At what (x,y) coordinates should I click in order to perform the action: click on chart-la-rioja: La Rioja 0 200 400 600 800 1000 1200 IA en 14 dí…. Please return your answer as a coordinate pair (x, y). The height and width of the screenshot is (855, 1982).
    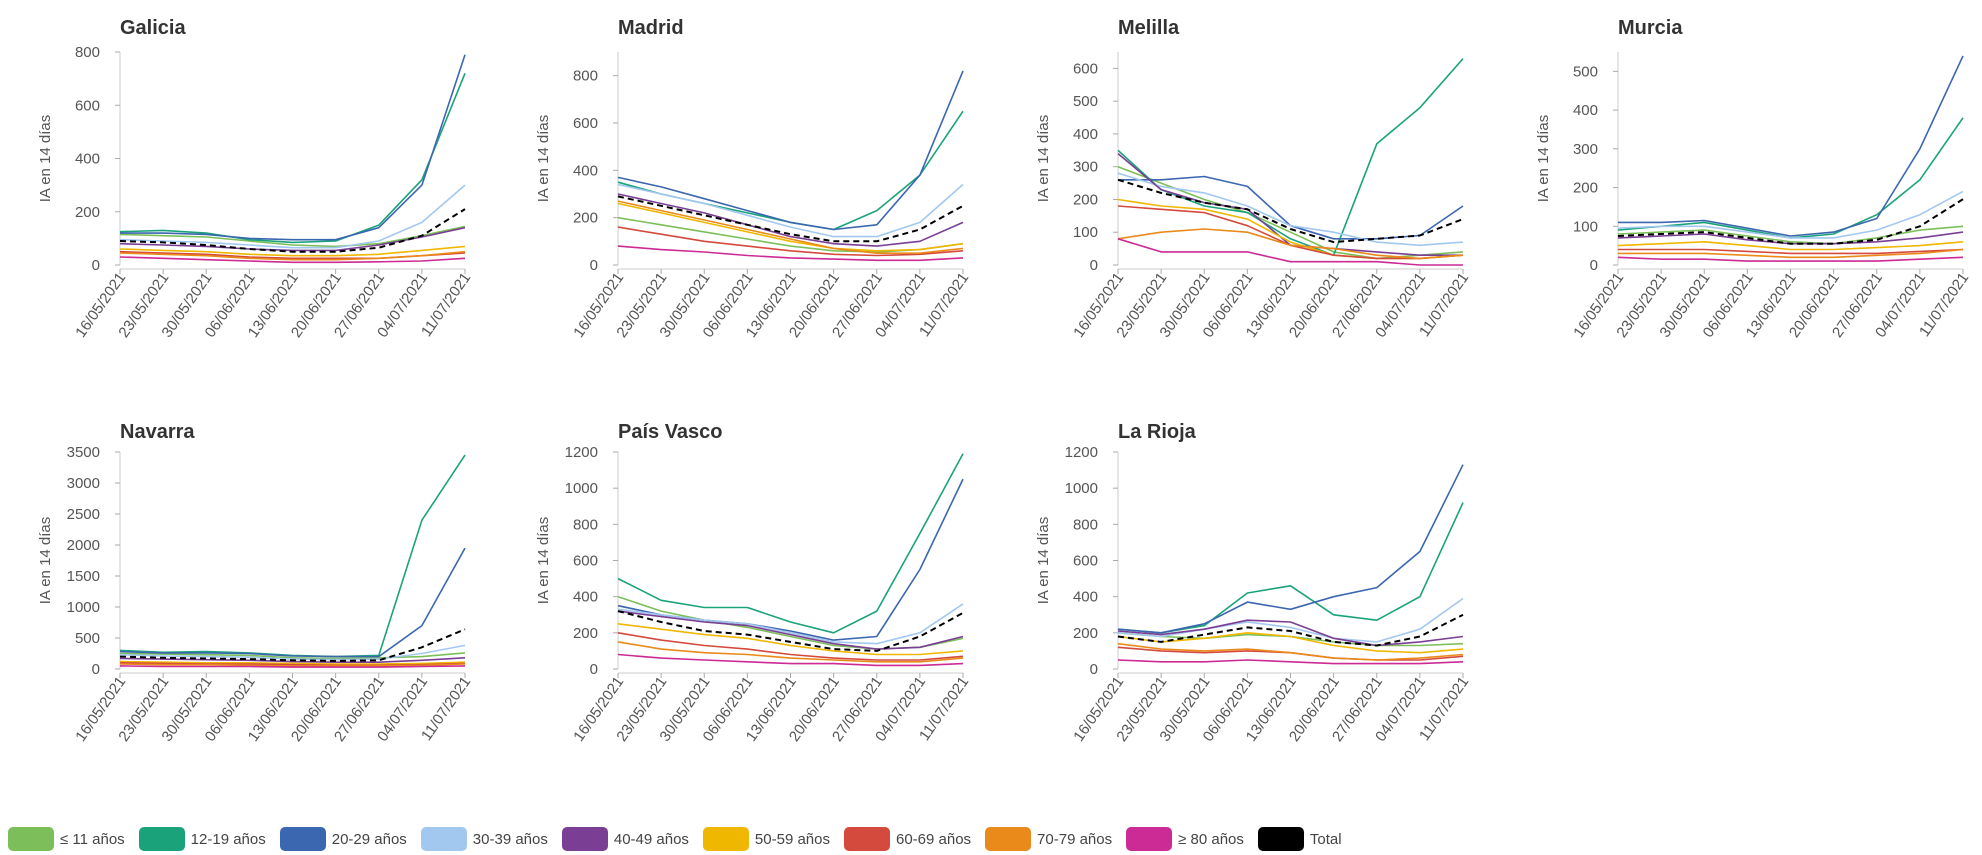
    Looking at the image, I should click on (1253, 583).